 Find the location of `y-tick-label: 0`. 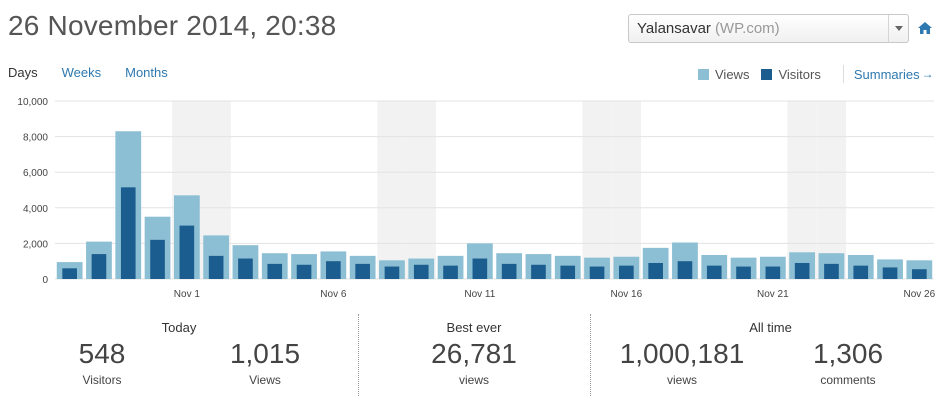

y-tick-label: 0 is located at coordinates (45, 280).